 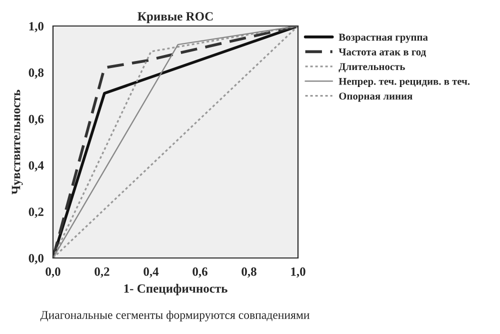 I want to click on x-axis-title: 1- Специфичность, so click(x=176, y=290).